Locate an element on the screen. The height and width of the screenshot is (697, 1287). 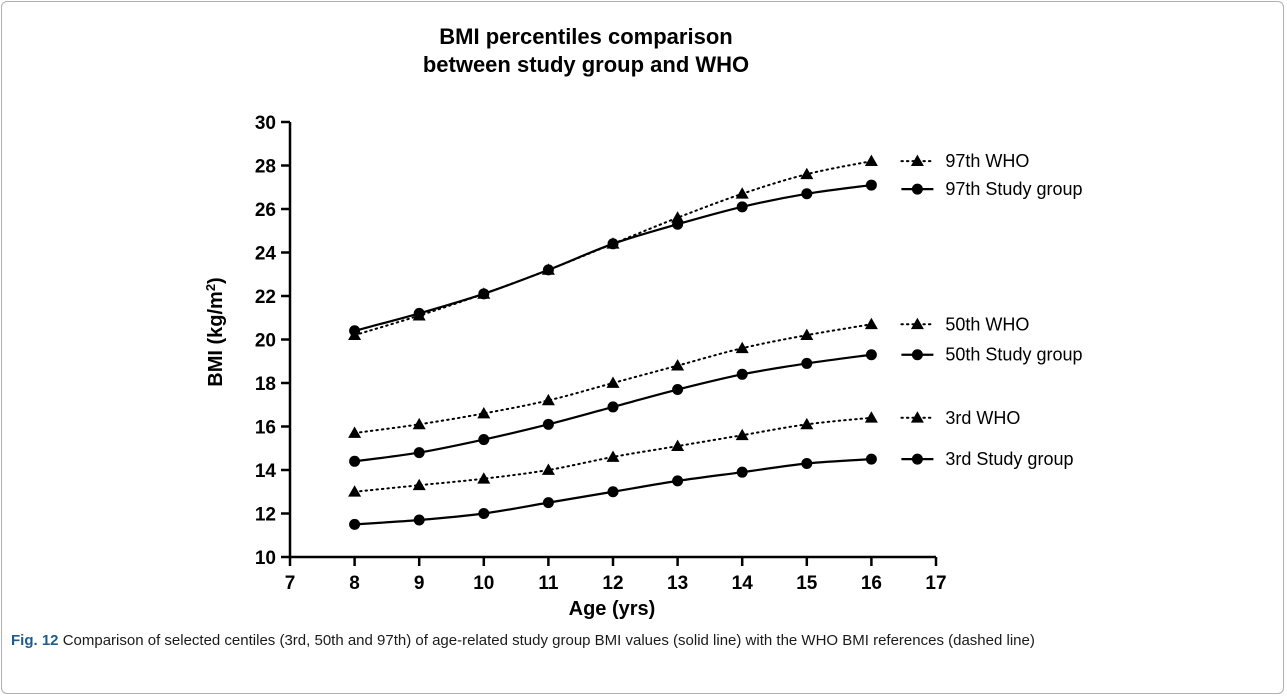
legend-item-50th-who: 50th WHO is located at coordinates (964, 324).